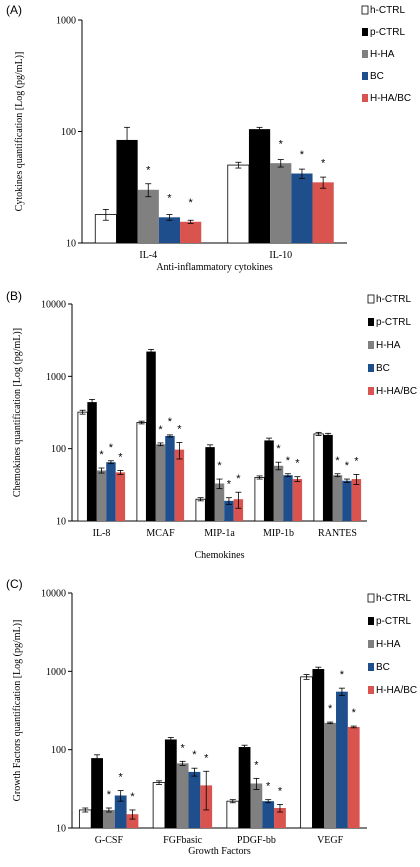 Image resolution: width=420 pixels, height=867 pixels. What do you see at coordinates (219, 851) in the screenshot?
I see `x-axis-title: Growth Factors` at bounding box center [219, 851].